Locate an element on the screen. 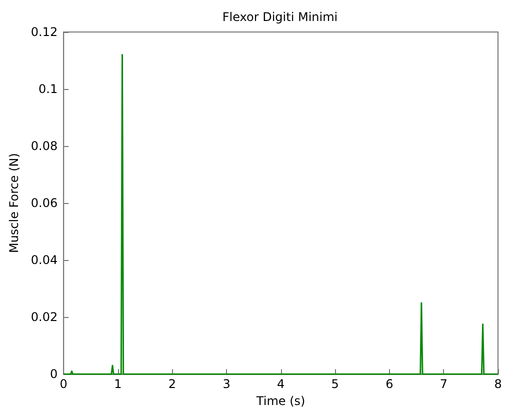 This screenshot has width=506, height=412. y-tick-label: 0.1 is located at coordinates (48, 89).